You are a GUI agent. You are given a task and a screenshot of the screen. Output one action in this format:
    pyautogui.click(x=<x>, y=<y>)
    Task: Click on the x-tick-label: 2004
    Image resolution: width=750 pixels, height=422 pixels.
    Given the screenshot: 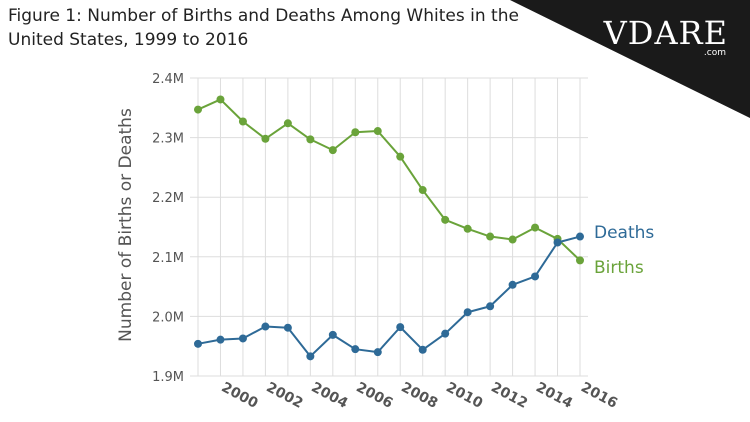 What is the action you would take?
    pyautogui.click(x=329, y=395)
    